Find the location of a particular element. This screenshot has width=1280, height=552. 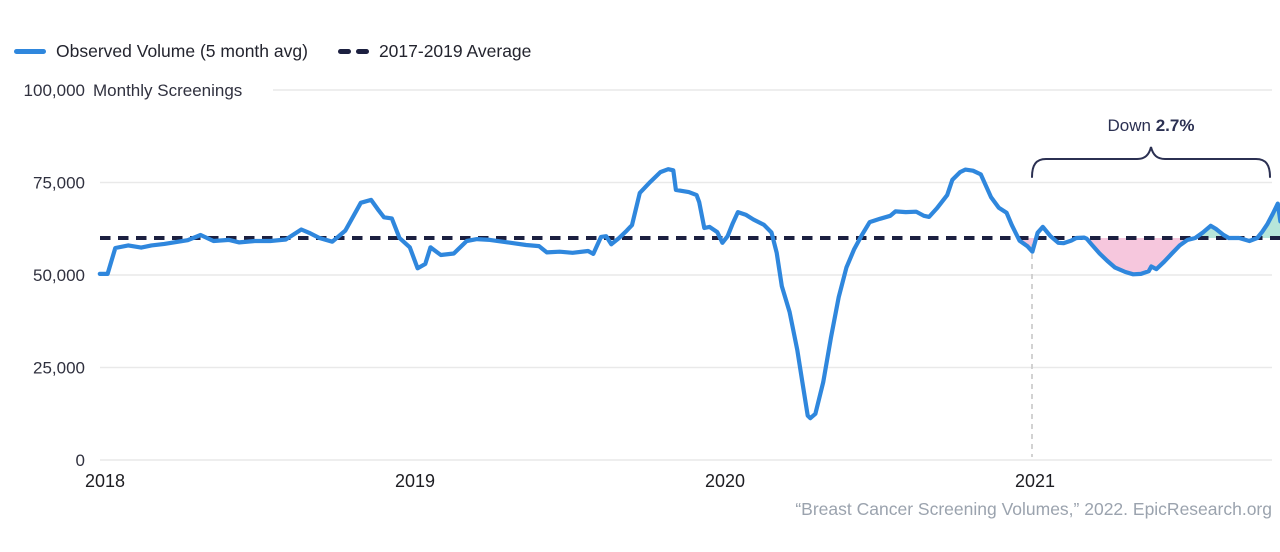

y-tick-label-25000: 25,000 is located at coordinates (59, 368).